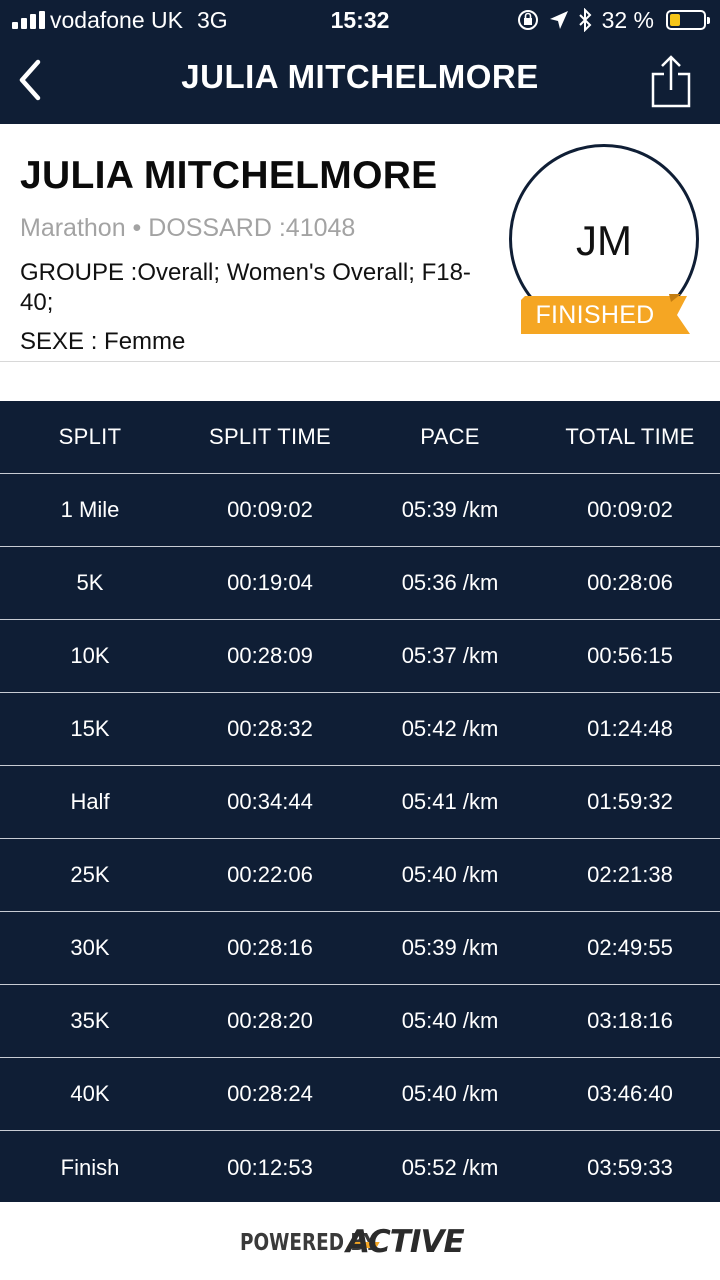 Image resolution: width=720 pixels, height=1280 pixels. I want to click on split-name: 1 Mile, so click(90, 509).